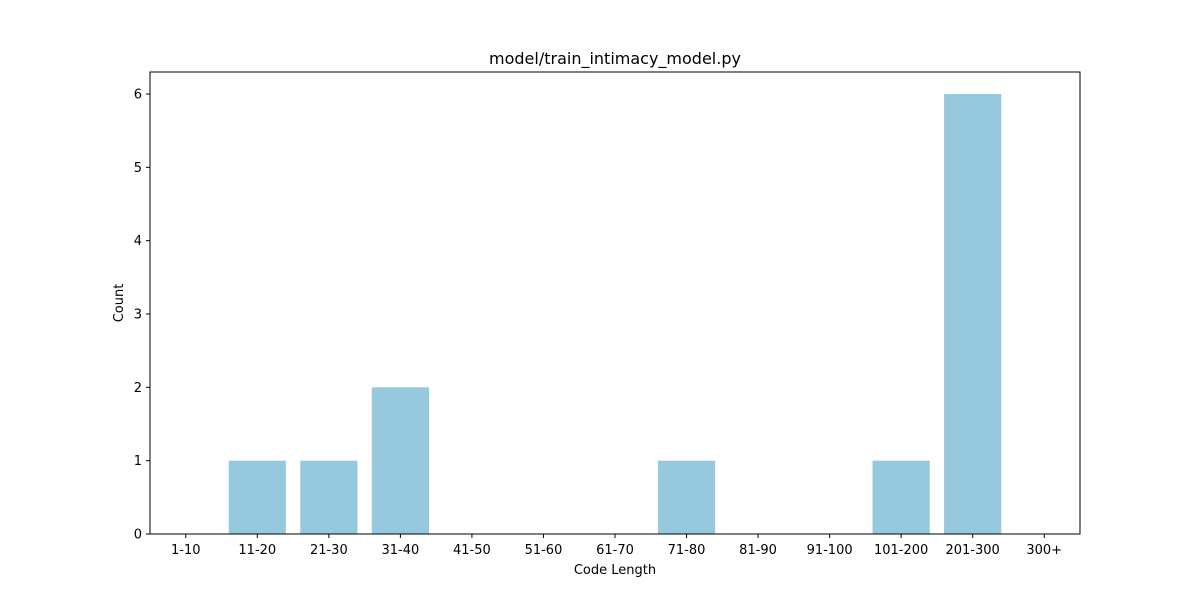 The height and width of the screenshot is (600, 1200). I want to click on x-tick-label: 51-60, so click(544, 550).